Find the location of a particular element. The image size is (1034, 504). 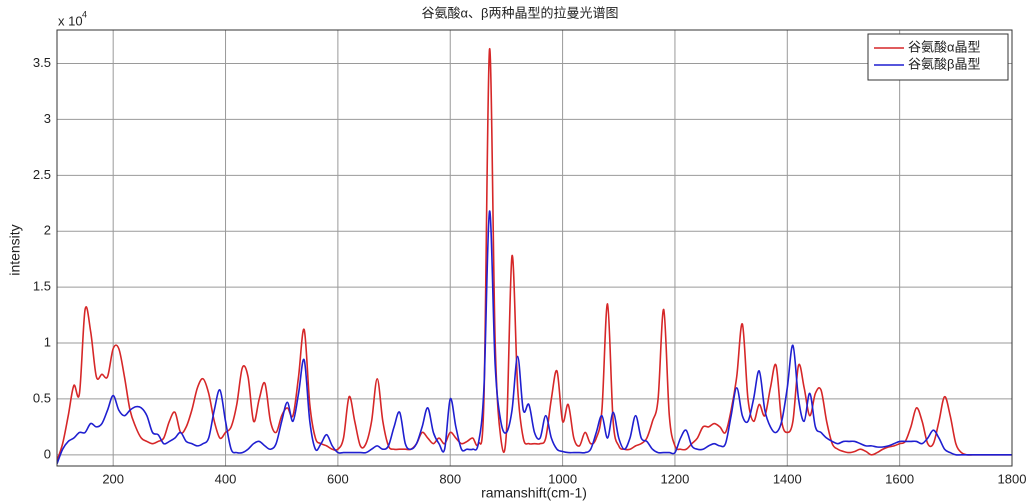

y-tick-label: 1.5 is located at coordinates (42, 286).